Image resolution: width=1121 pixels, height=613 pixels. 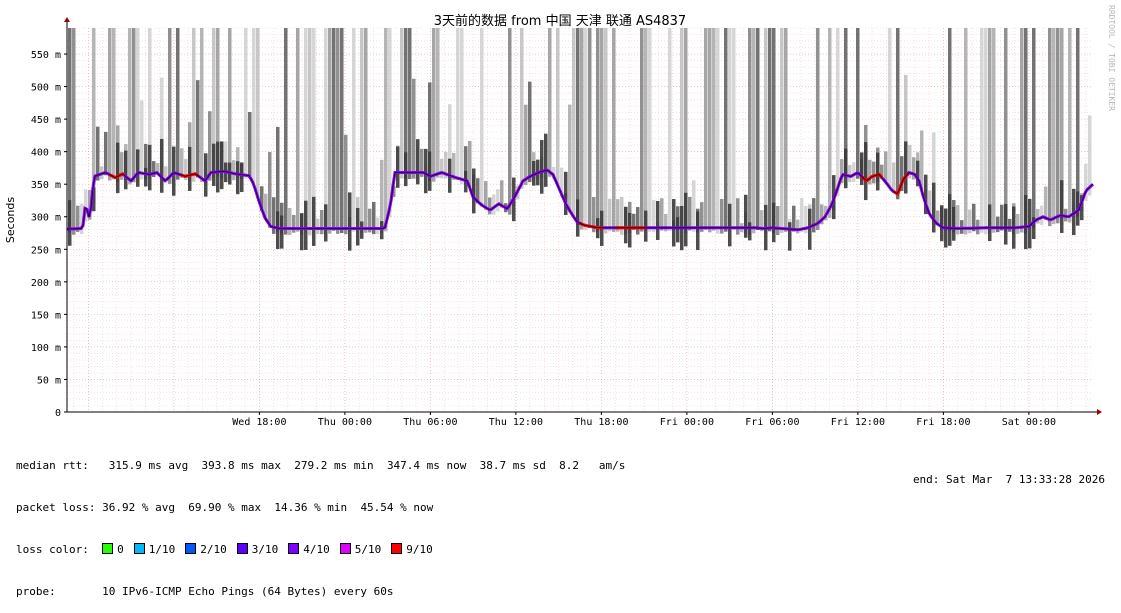 What do you see at coordinates (257, 549) in the screenshot?
I see `loss-color-item: 3/10` at bounding box center [257, 549].